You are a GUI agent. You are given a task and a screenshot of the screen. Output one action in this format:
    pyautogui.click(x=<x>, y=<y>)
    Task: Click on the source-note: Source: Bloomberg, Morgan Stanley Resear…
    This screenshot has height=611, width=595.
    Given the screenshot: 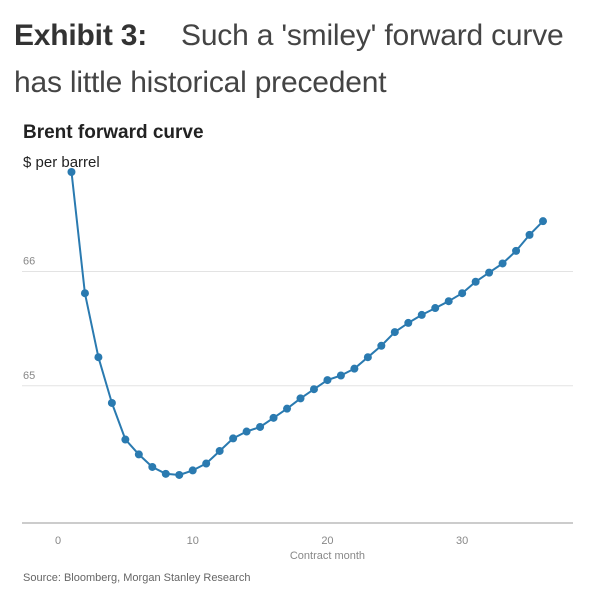 What is the action you would take?
    pyautogui.click(x=137, y=578)
    